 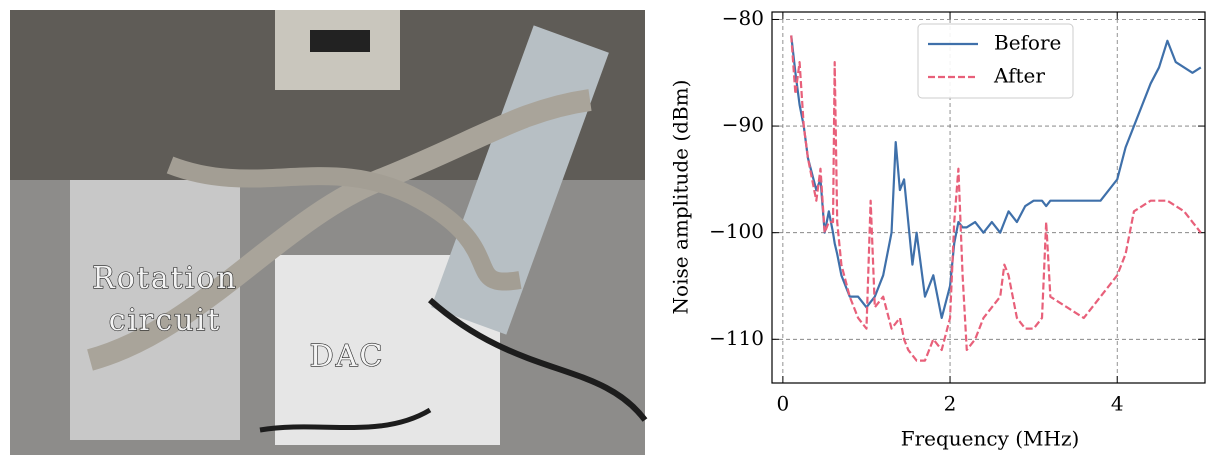 What do you see at coordinates (995, 61) in the screenshot?
I see `legend-box` at bounding box center [995, 61].